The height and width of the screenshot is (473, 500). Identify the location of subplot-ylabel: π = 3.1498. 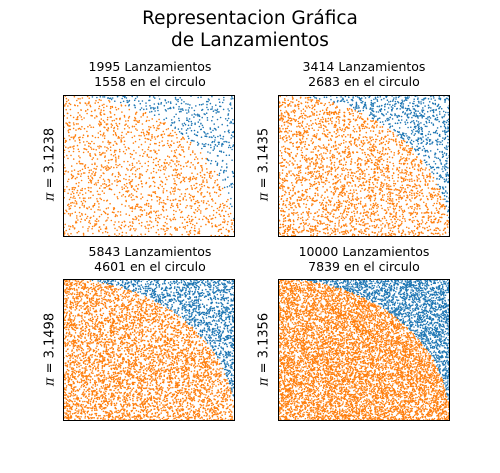
(50, 350).